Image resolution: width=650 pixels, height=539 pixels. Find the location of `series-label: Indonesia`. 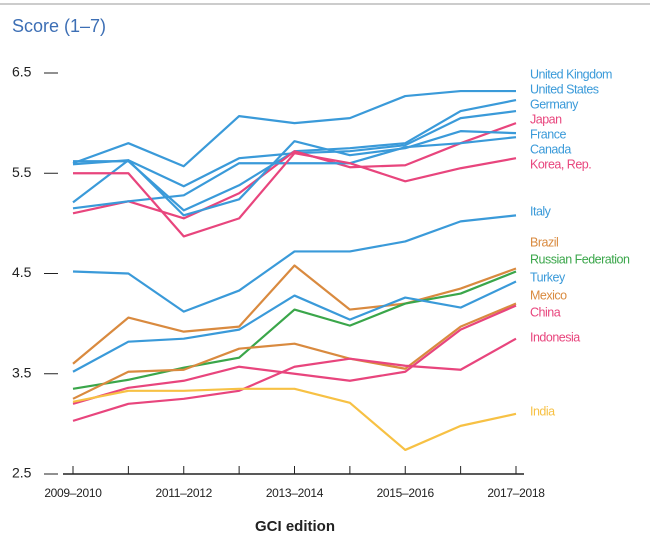

series-label: Indonesia is located at coordinates (555, 337).